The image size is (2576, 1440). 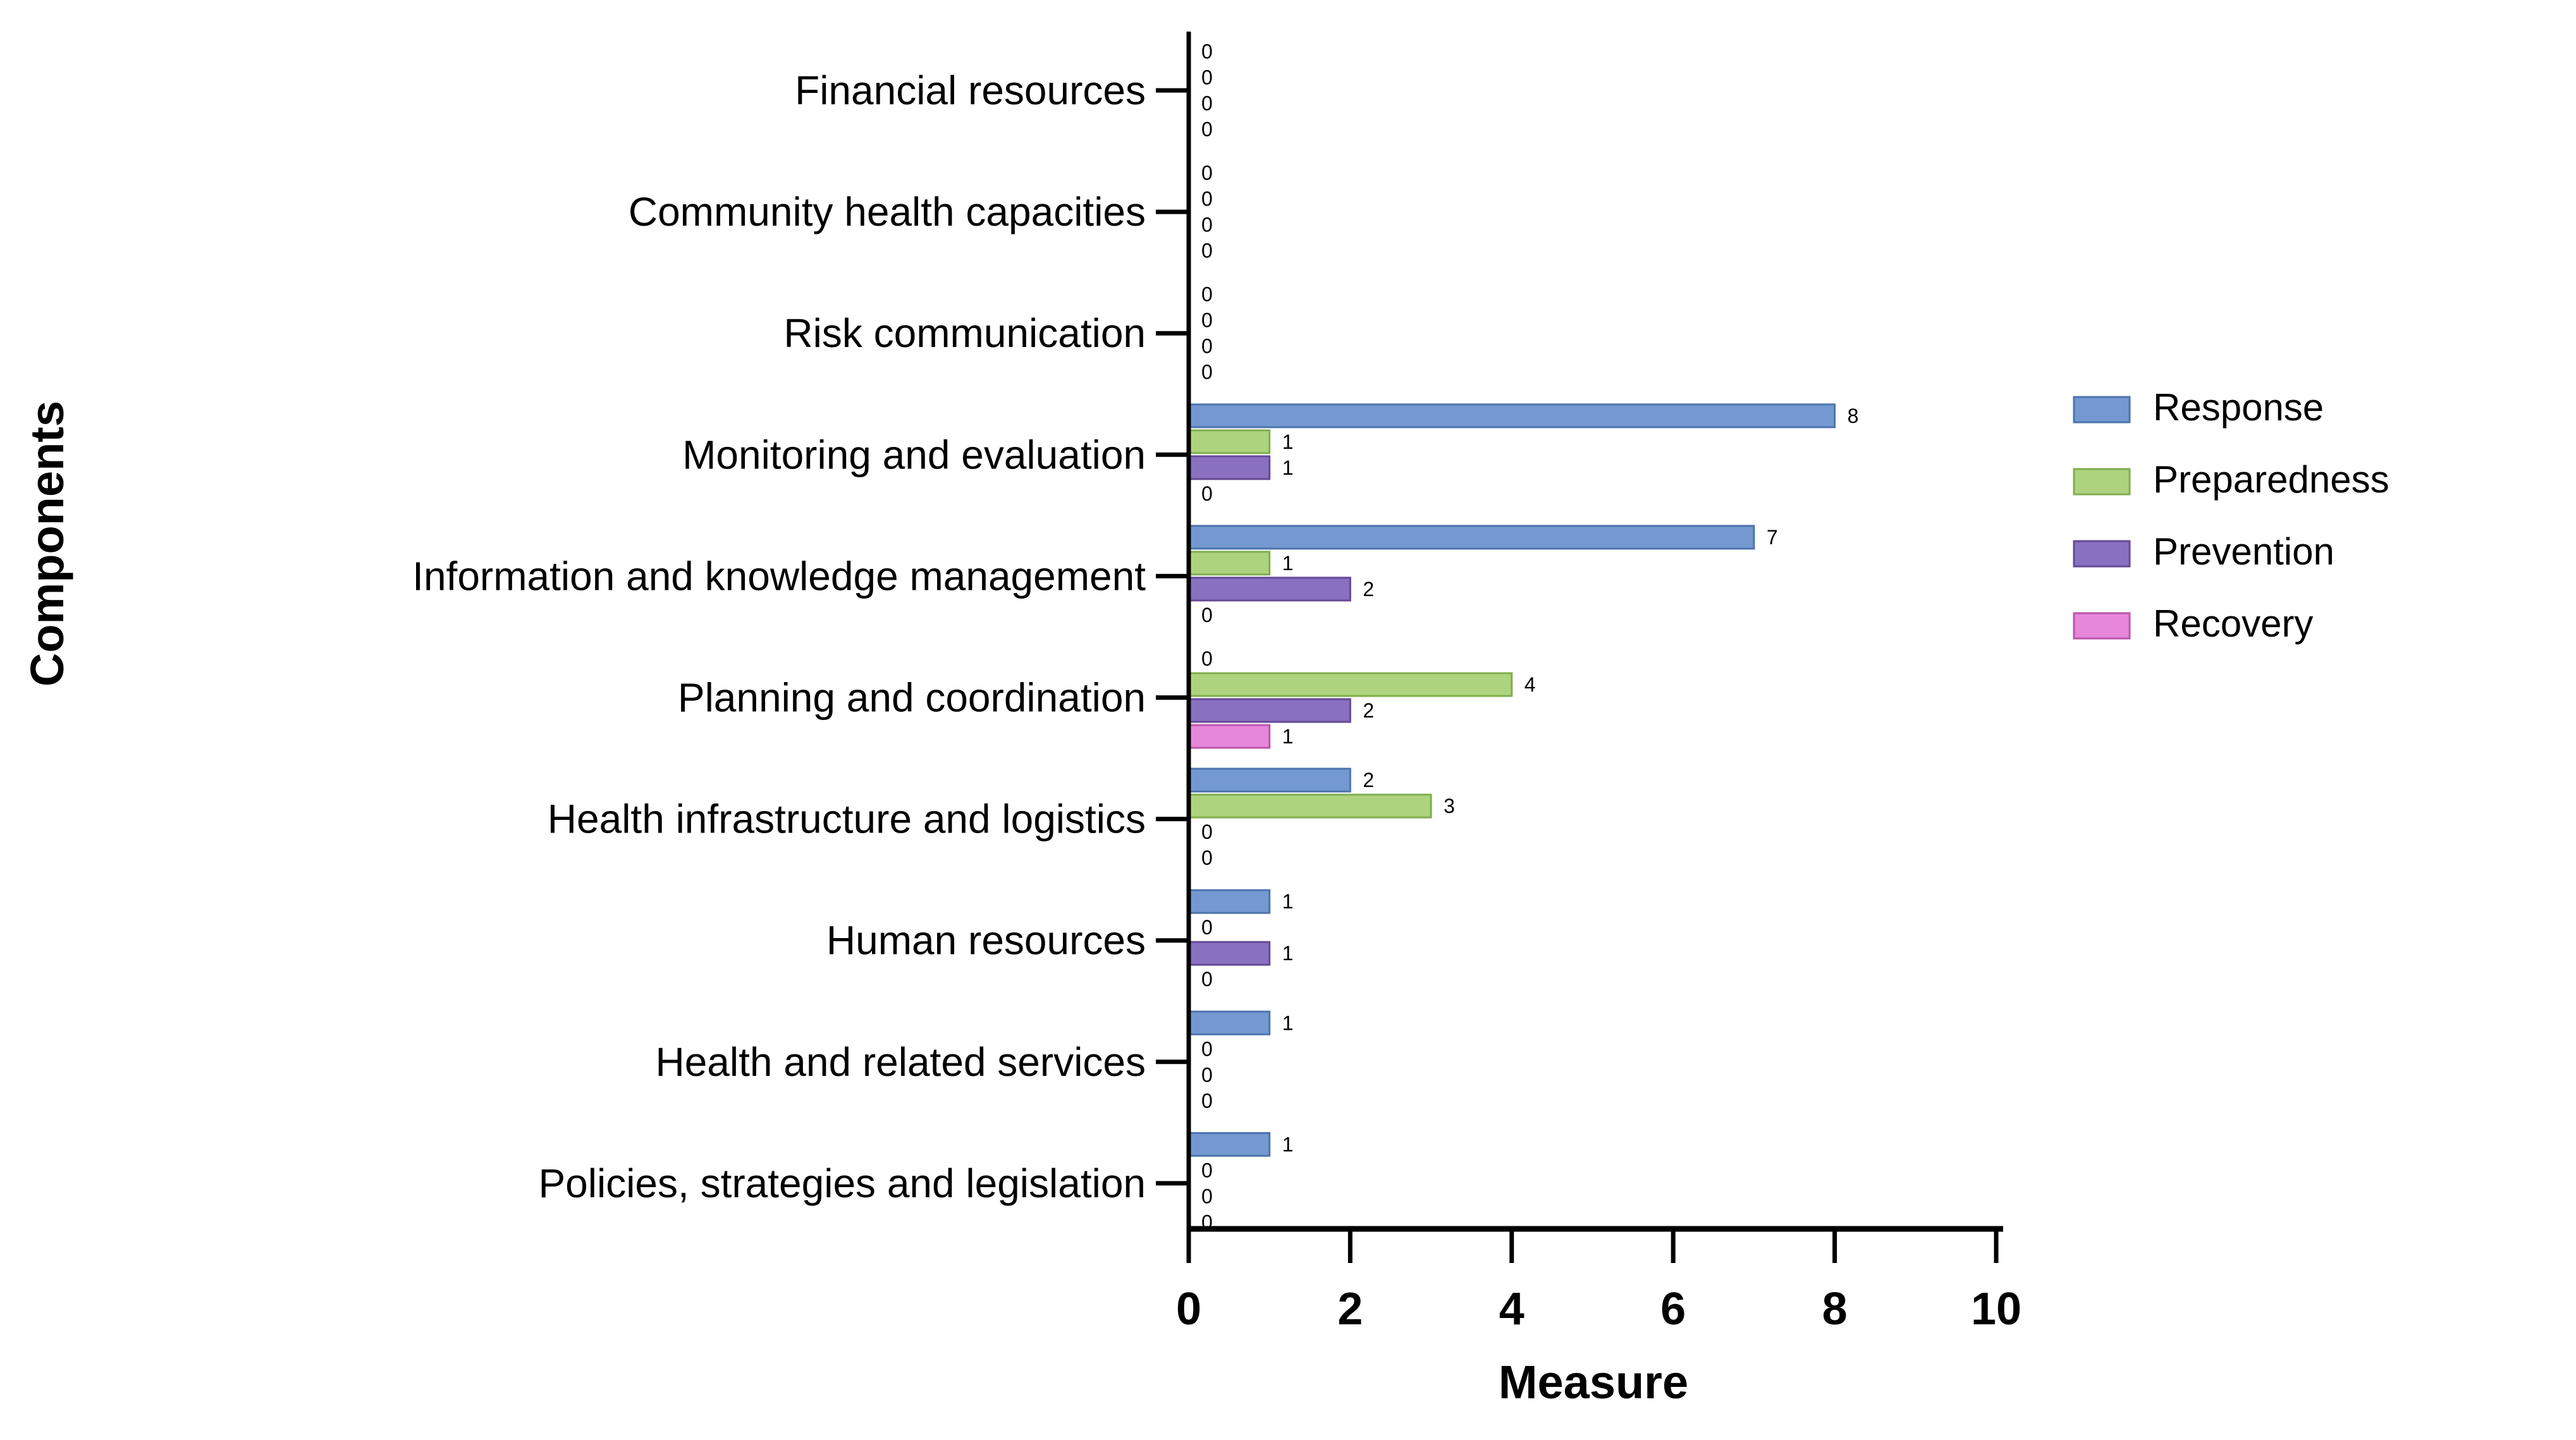 I want to click on category-label-information-and-knowledge-management: Information and knowledge management, so click(x=779, y=576).